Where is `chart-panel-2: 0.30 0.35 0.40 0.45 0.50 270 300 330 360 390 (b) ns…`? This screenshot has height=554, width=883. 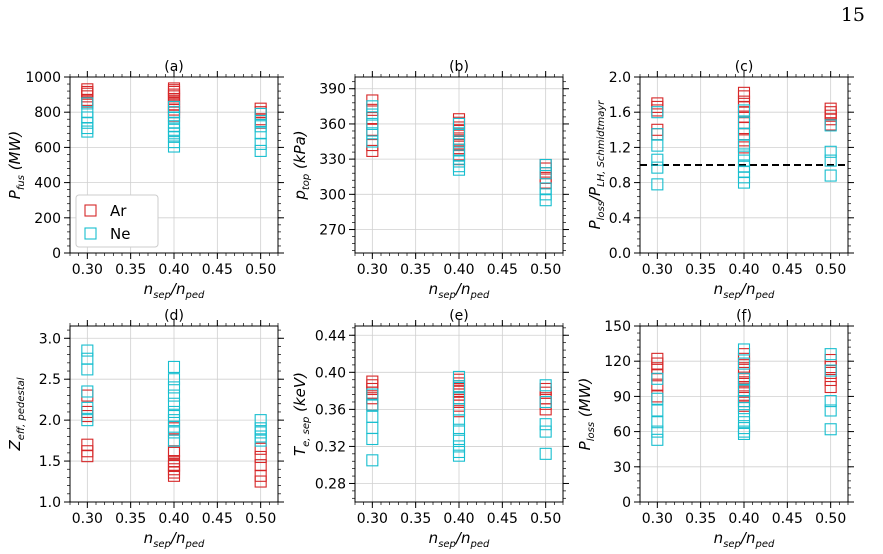
chart-panel-2: 0.30 0.35 0.40 0.45 0.50 270 300 330 360 390 (b) ns… is located at coordinates (430, 180).